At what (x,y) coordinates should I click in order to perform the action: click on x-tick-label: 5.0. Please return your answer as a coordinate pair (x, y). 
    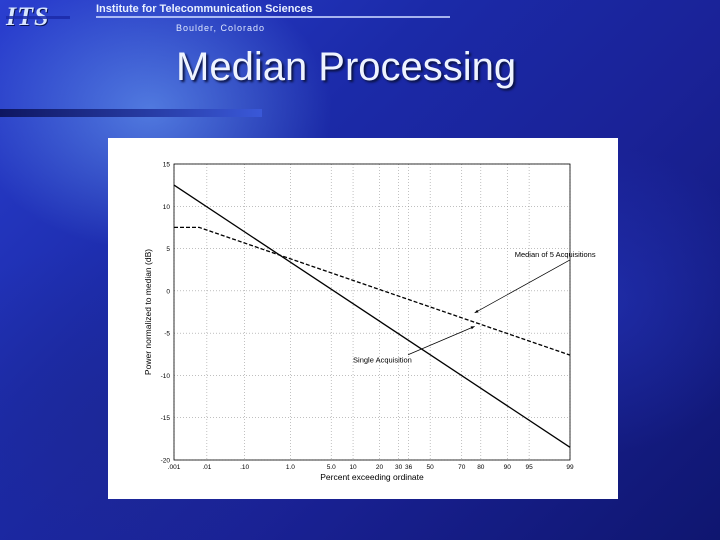
    Looking at the image, I should click on (331, 467).